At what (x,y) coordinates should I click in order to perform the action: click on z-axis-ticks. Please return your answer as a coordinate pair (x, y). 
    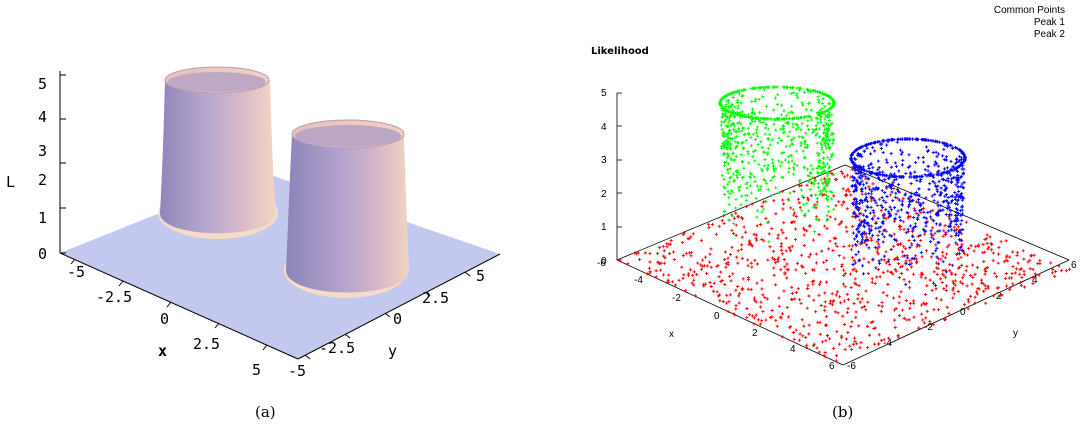
    Looking at the image, I should click on (63, 164).